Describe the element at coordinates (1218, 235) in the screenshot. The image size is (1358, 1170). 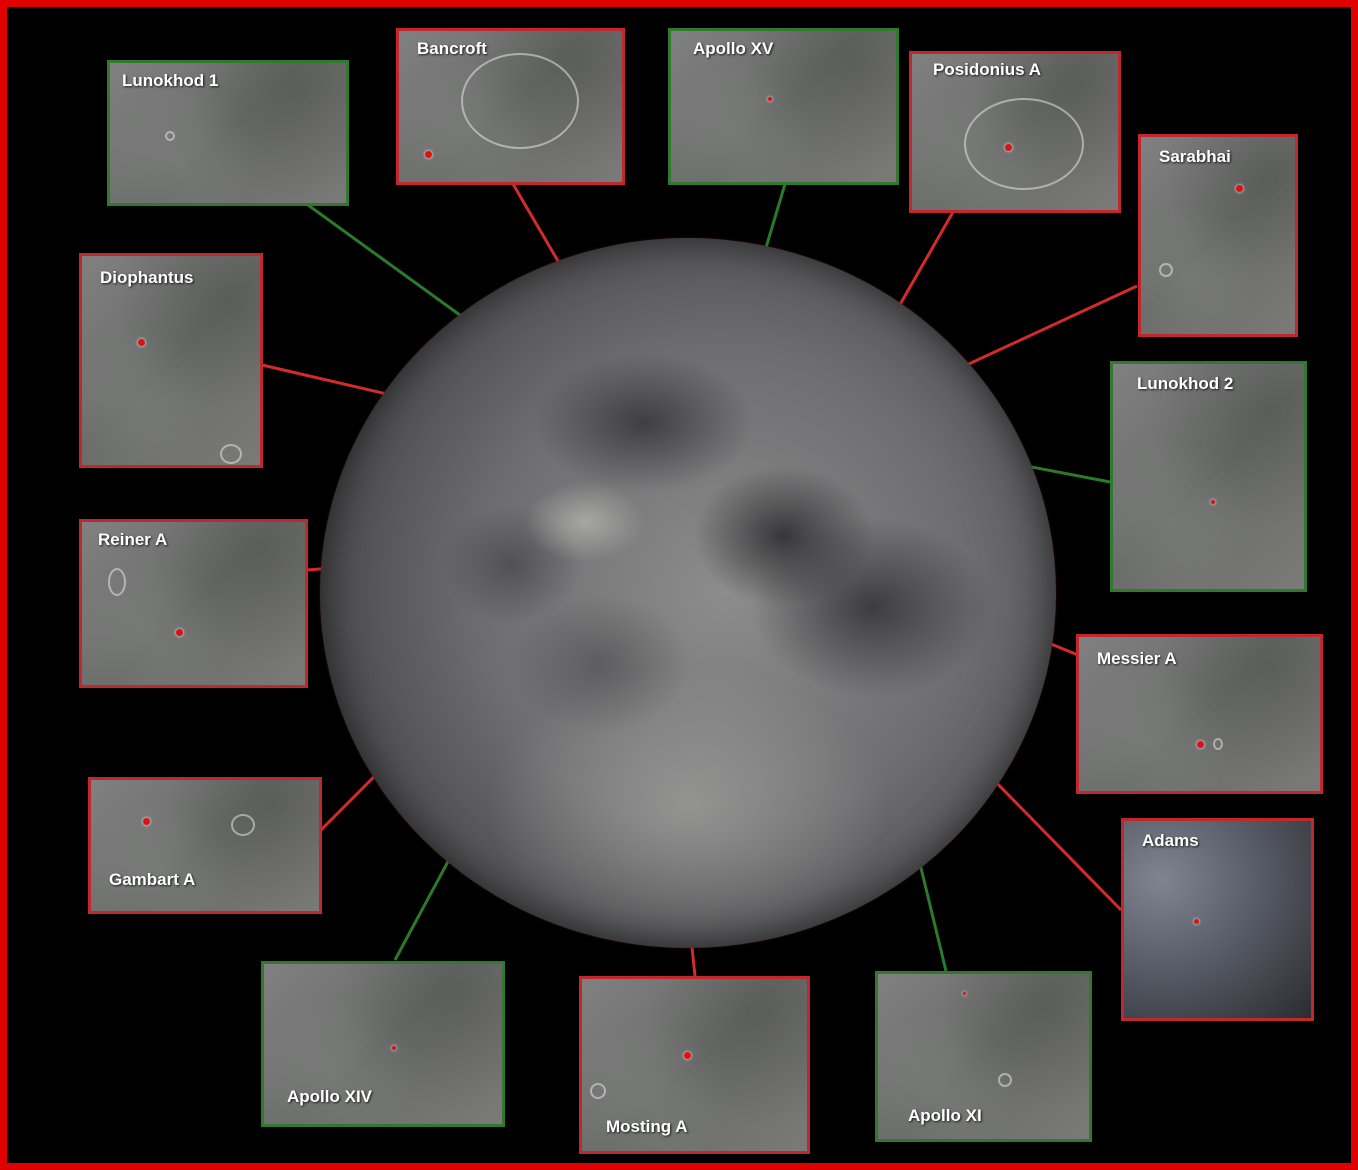
I see `inset-sarabhai: Sarabhai` at that location.